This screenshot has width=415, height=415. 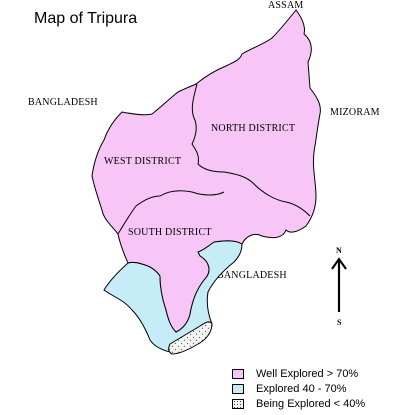 I want to click on north-arrow-icon, so click(x=339, y=284).